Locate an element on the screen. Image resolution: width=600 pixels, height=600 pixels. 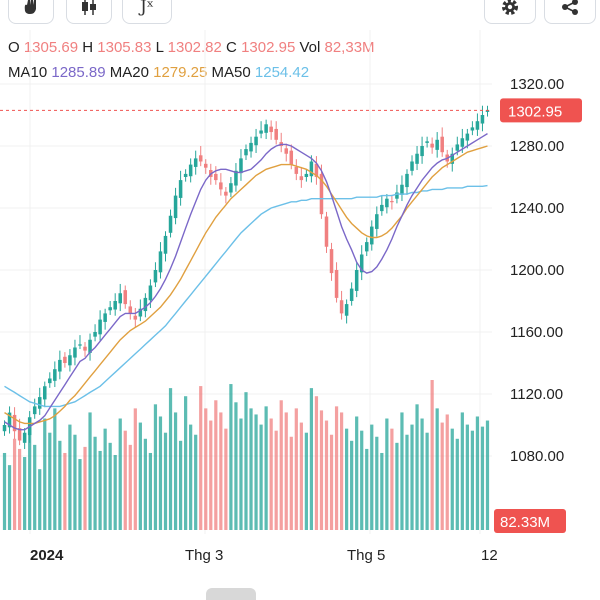
last-price-badge is located at coordinates (541, 110).